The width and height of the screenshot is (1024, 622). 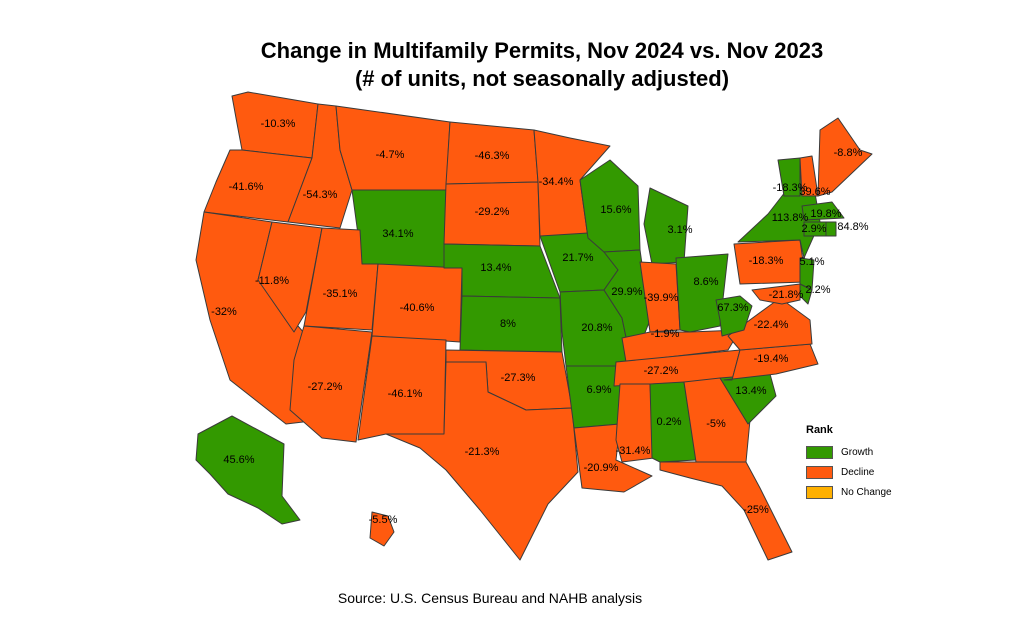 I want to click on state-label-sd: -29.2%, so click(x=492, y=212).